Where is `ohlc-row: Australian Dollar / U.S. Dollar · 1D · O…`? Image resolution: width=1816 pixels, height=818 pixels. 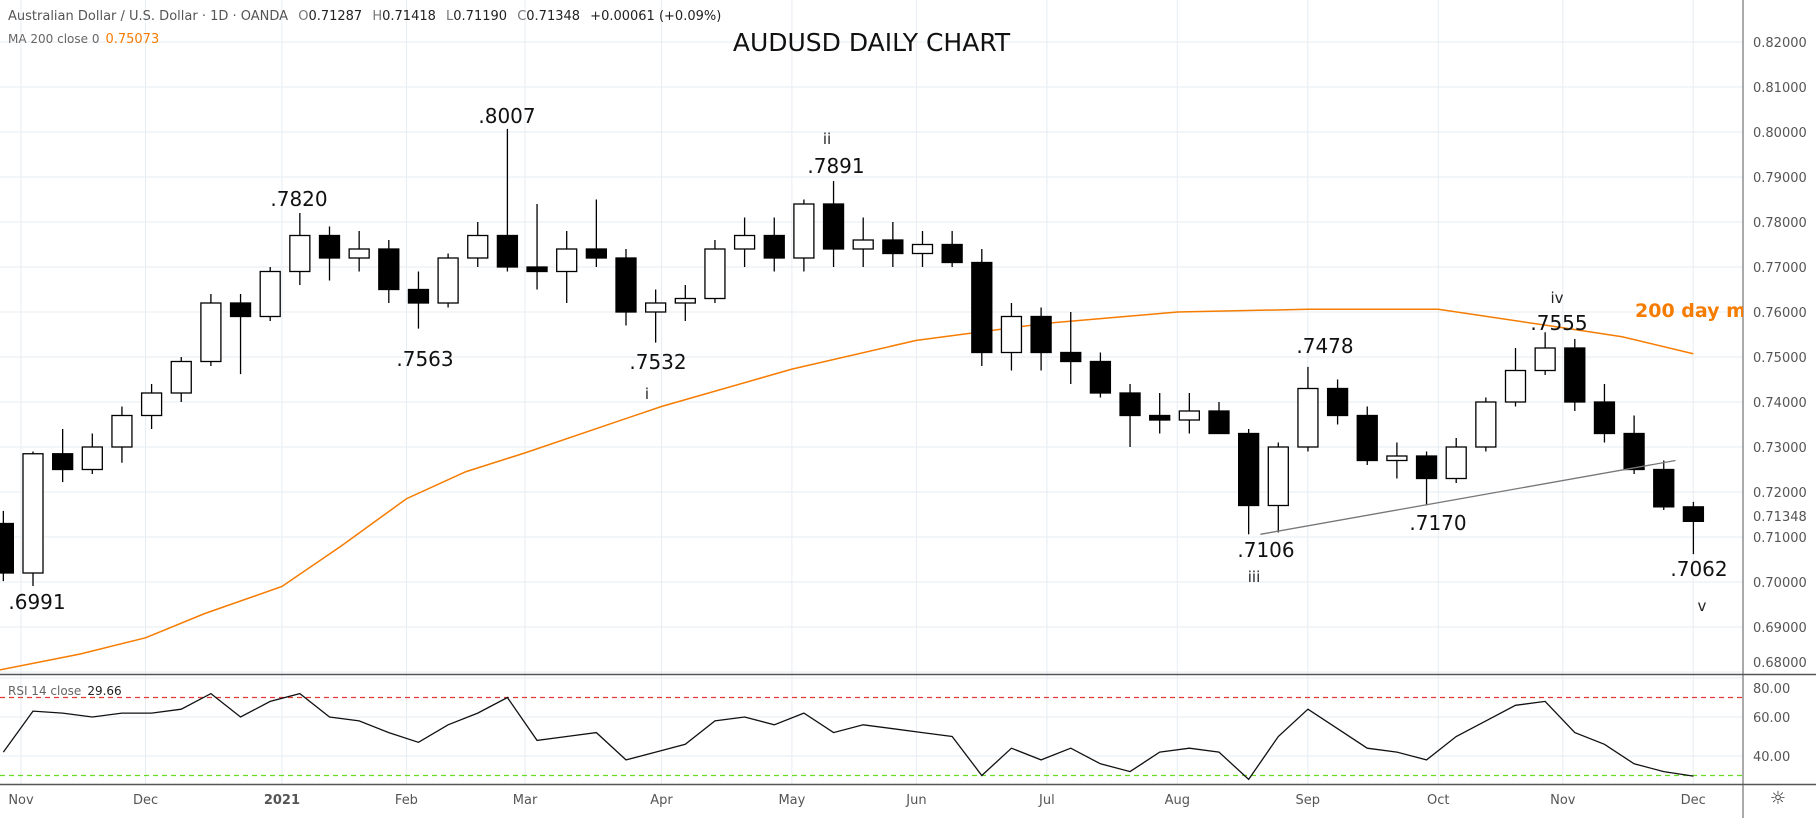
ohlc-row: Australian Dollar / U.S. Dollar · 1D · O… is located at coordinates (364, 19).